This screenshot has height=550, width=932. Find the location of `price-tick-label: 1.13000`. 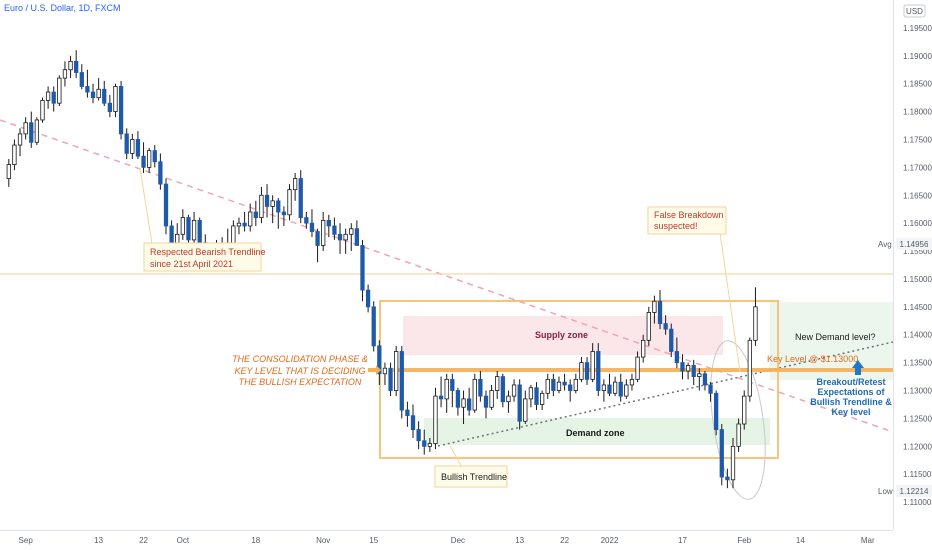

price-tick-label: 1.13000 is located at coordinates (917, 391).